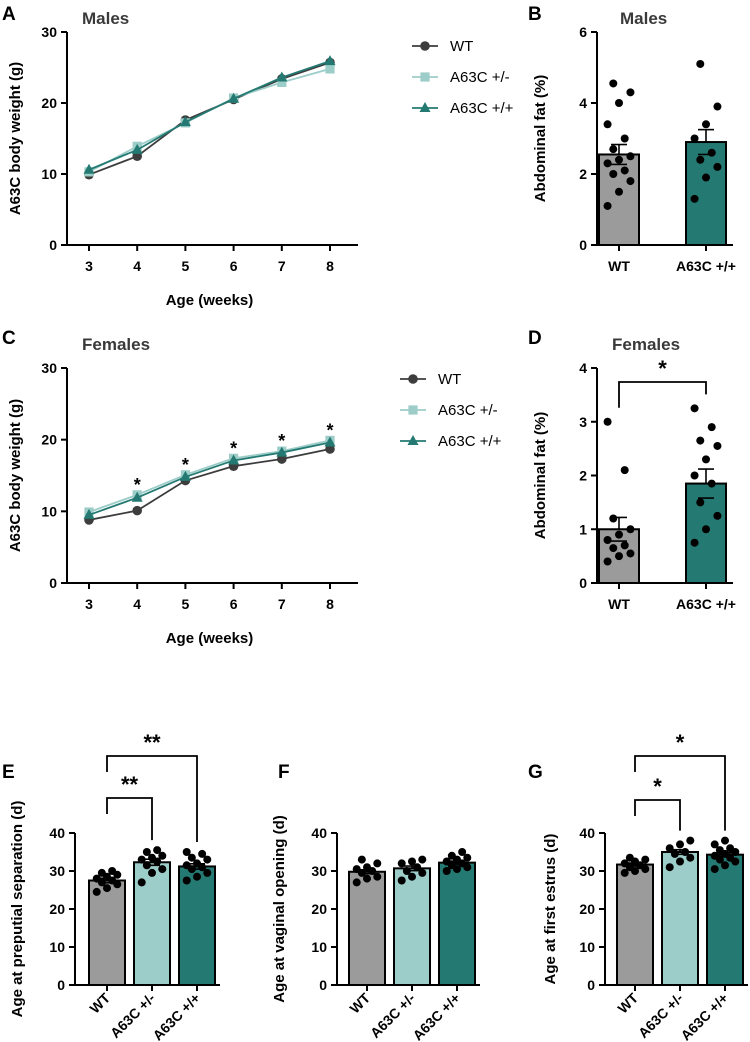 The width and height of the screenshot is (750, 1042). Describe the element at coordinates (8, 772) in the screenshot. I see `panel-letter-e: E` at that location.